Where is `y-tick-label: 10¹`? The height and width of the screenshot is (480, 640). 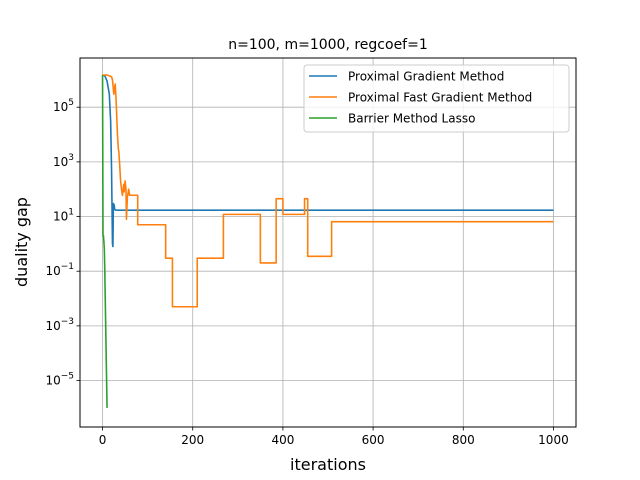
y-tick-label: 10¹ is located at coordinates (63, 216).